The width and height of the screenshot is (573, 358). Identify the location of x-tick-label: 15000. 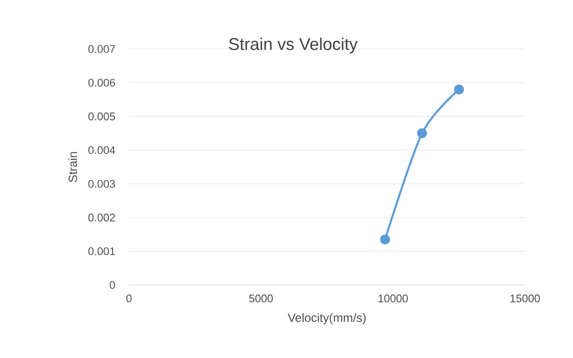
(525, 298).